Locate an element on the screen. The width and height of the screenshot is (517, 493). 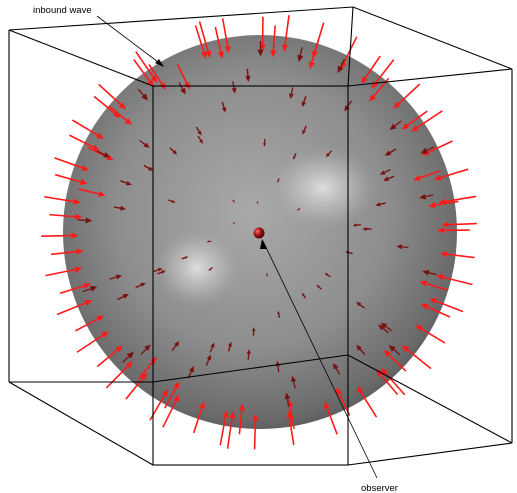
inbound-wave-label: inbound wave is located at coordinates (62, 10).